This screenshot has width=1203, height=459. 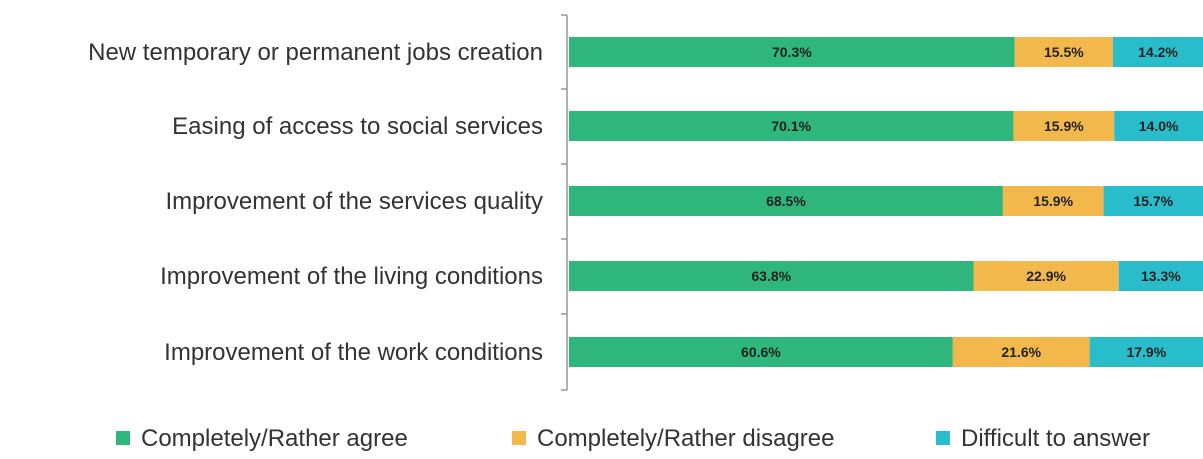 What do you see at coordinates (353, 352) in the screenshot?
I see `category-label: Improvement of the work conditions` at bounding box center [353, 352].